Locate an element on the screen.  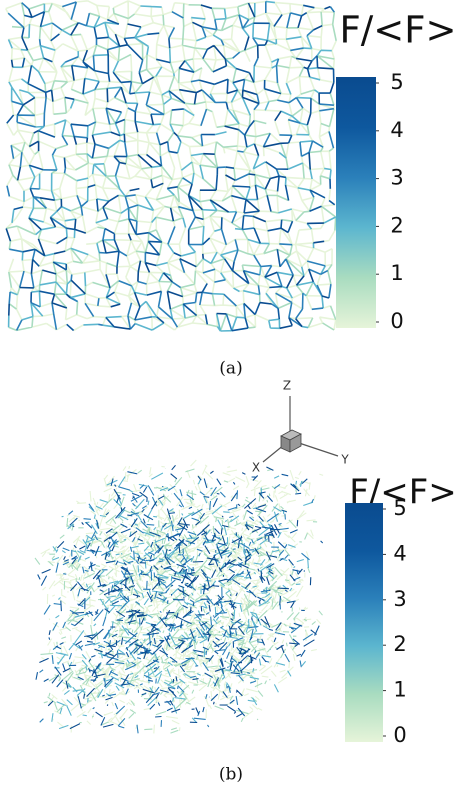
axis-label: X is located at coordinates (256, 468).